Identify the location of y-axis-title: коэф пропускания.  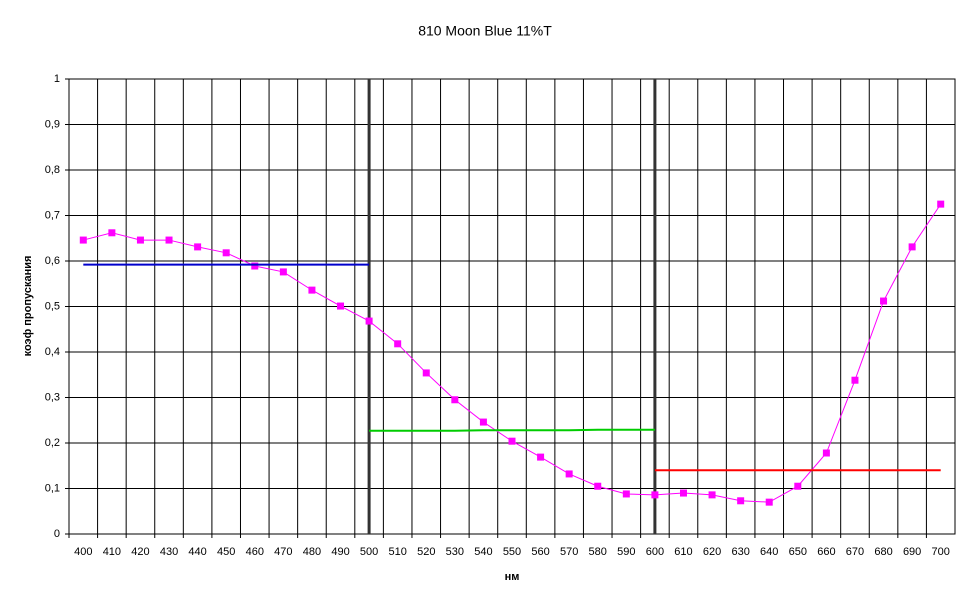
(28, 306).